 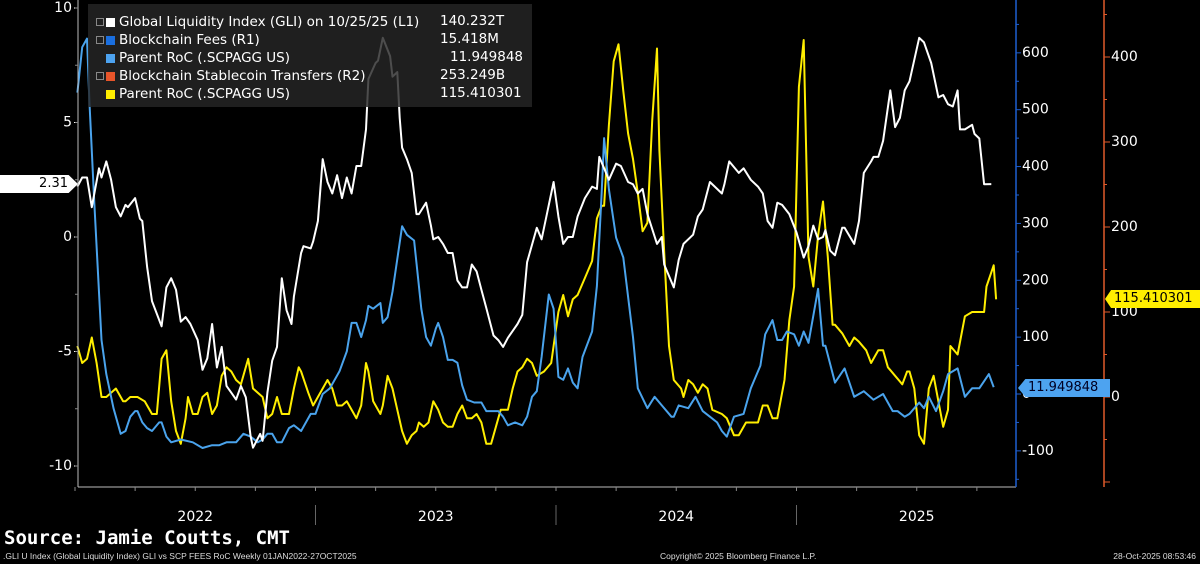 What do you see at coordinates (487, 57) in the screenshot?
I see `legend-value: 11.949848` at bounding box center [487, 57].